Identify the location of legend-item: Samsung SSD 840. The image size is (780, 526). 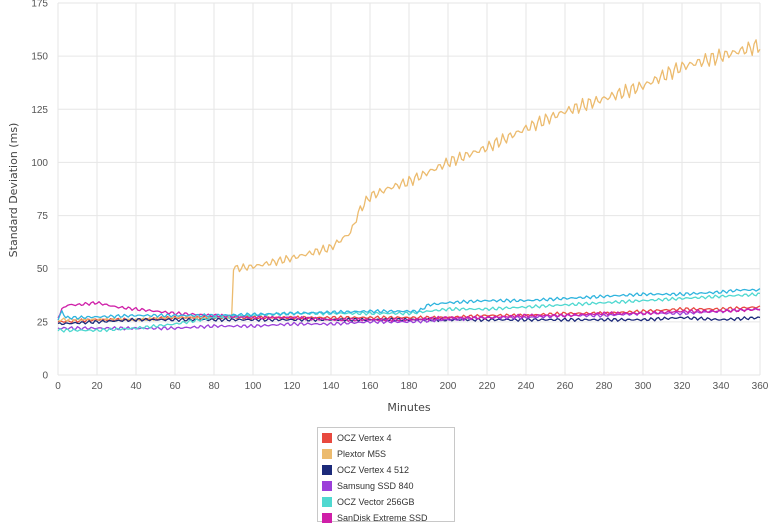
(386, 486).